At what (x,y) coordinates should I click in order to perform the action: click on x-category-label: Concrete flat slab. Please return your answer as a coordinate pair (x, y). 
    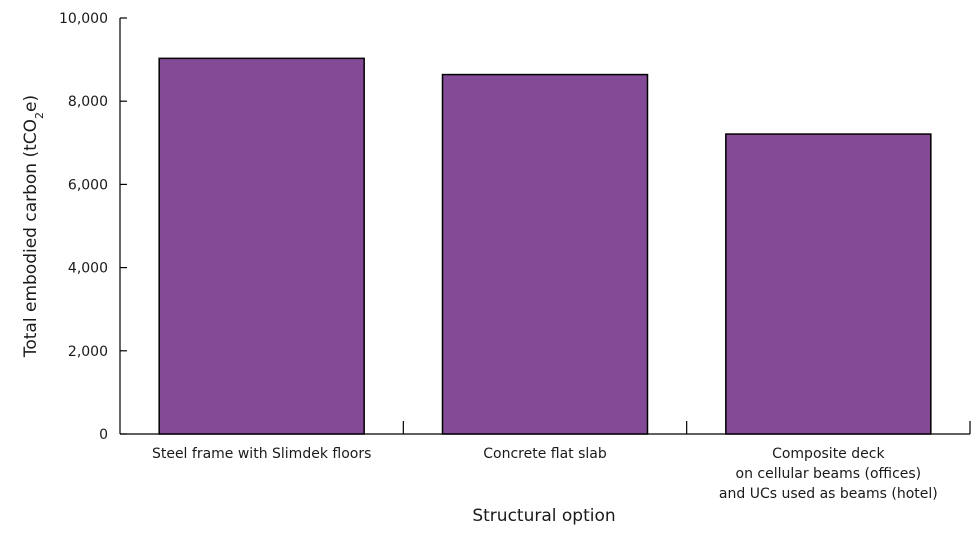
    Looking at the image, I should click on (545, 454).